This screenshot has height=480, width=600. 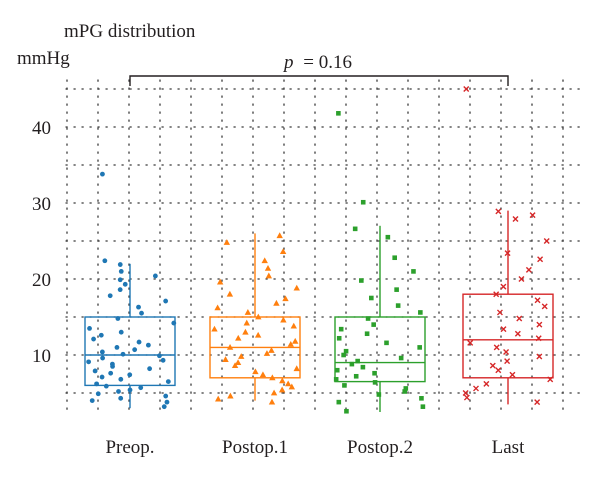 What do you see at coordinates (129, 447) in the screenshot?
I see `x-category-label: Preop.` at bounding box center [129, 447].